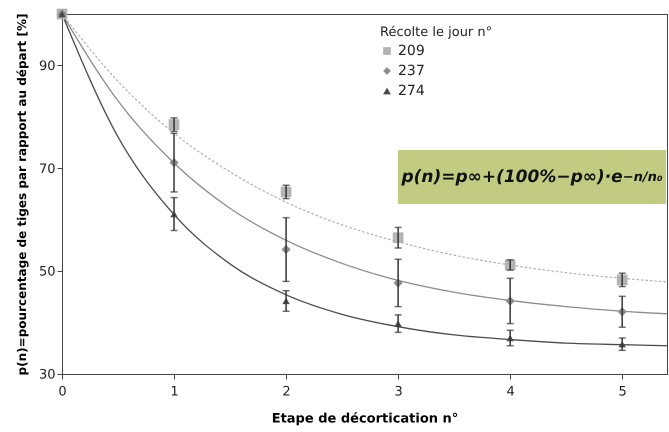 This screenshot has height=432, width=669. Describe the element at coordinates (411, 71) in the screenshot. I see `legend-label: 237` at that location.